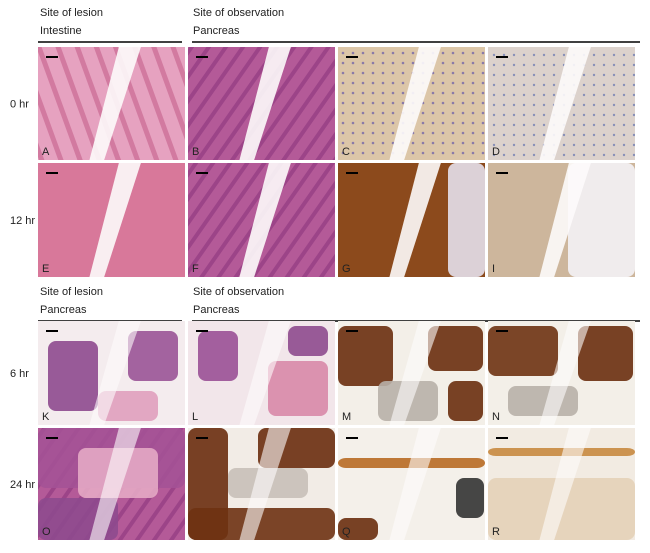 Image resolution: width=650 pixels, height=553 pixels. Describe the element at coordinates (19, 105) in the screenshot. I see `row-label: 0 hr` at that location.